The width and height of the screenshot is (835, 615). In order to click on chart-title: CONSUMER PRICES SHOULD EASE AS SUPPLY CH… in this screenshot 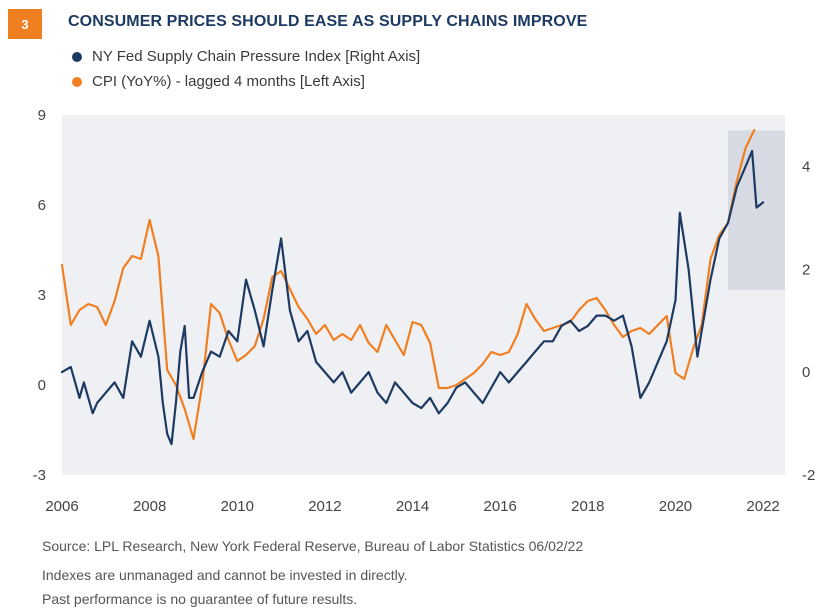, I will do `click(328, 21)`.